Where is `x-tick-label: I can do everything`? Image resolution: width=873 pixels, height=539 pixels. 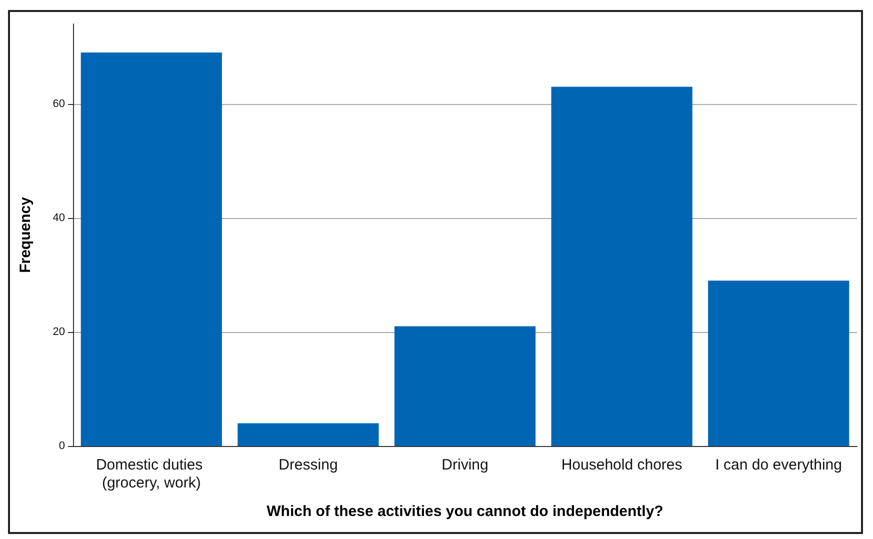 x-tick-label: I can do everything is located at coordinates (778, 465).